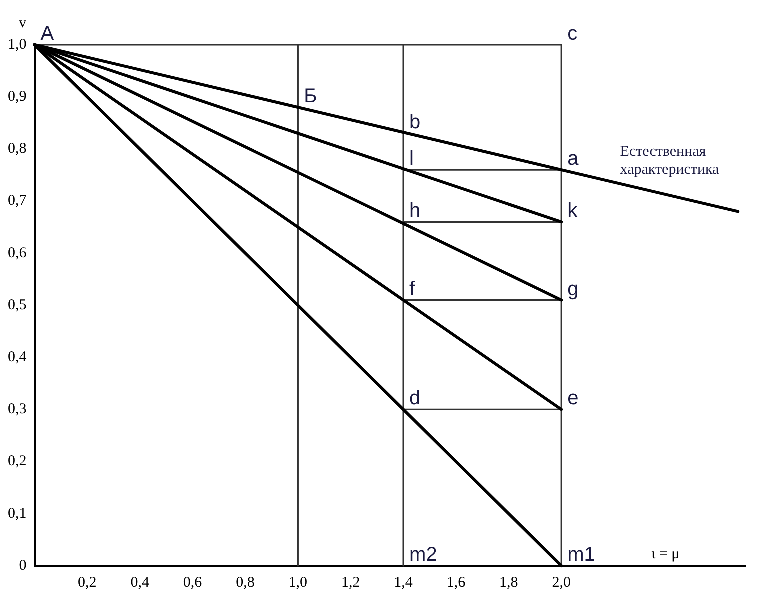 The width and height of the screenshot is (776, 600). What do you see at coordinates (573, 289) in the screenshot?
I see `annotation: g` at bounding box center [573, 289].